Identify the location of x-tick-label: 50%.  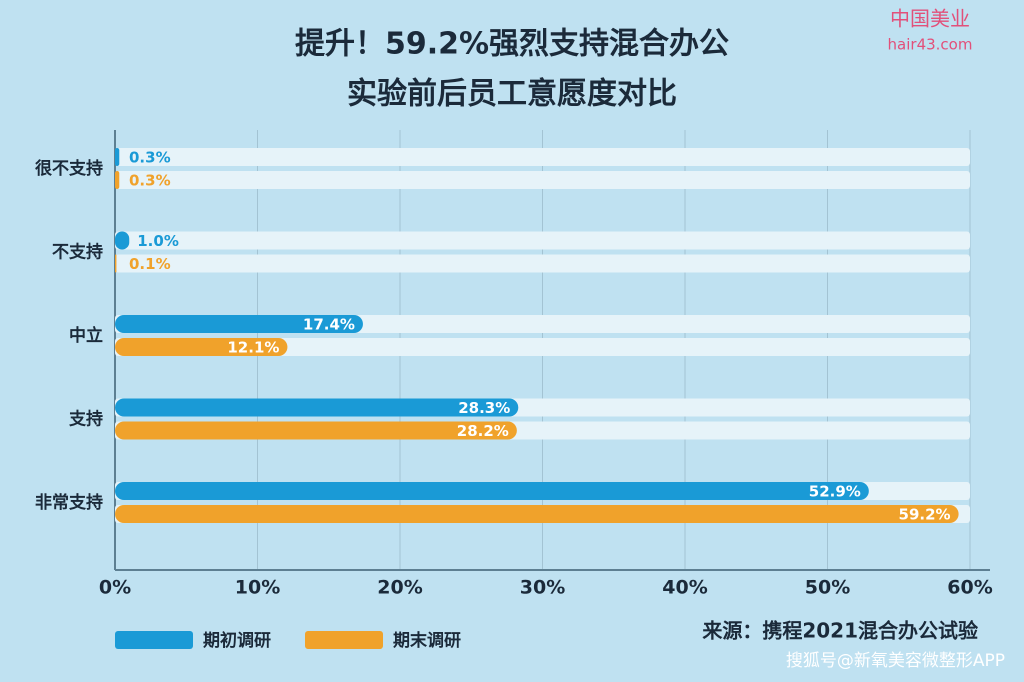
(827, 588).